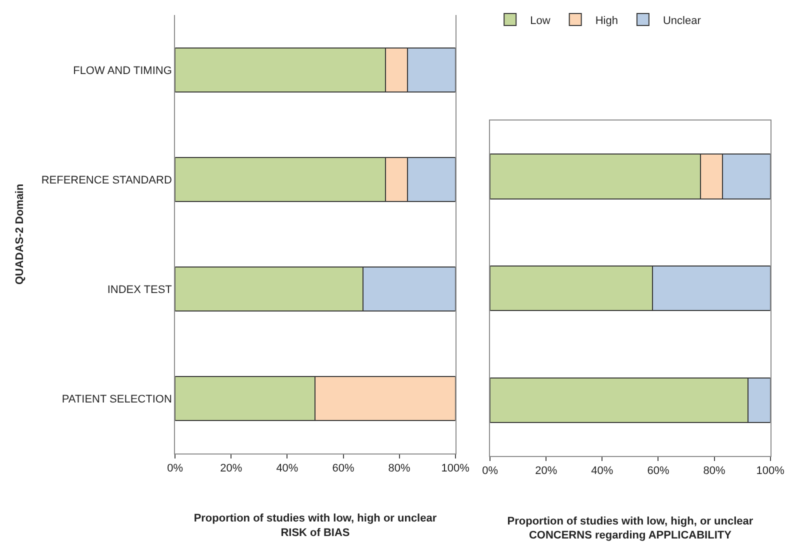 The image size is (804, 558). I want to click on legend-label: High, so click(606, 20).